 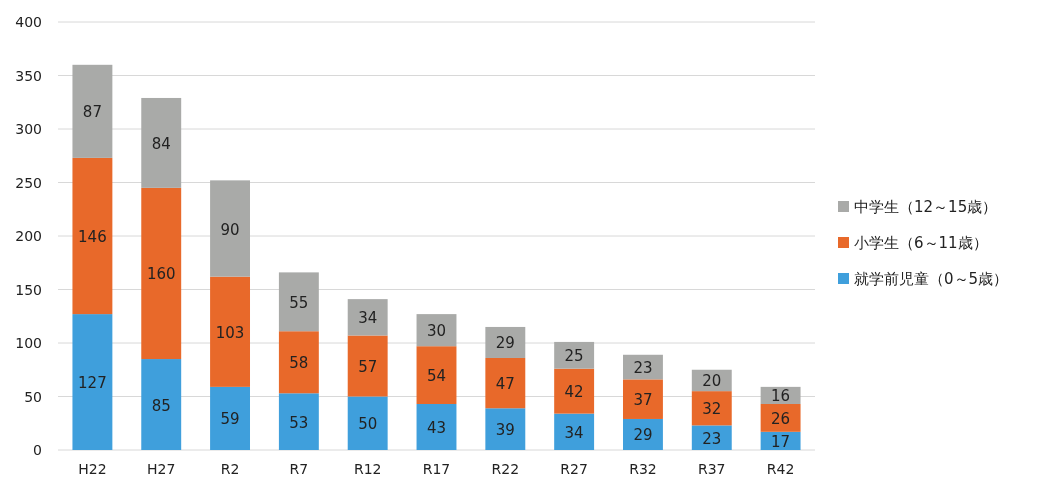 I want to click on data-label: 26, so click(x=781, y=418).